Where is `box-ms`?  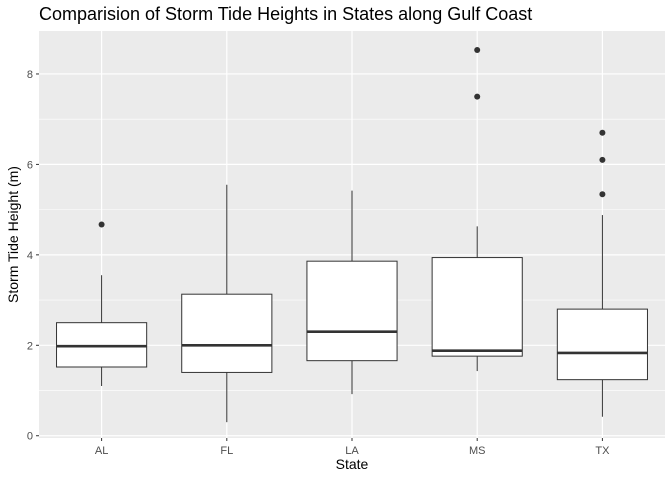 box-ms is located at coordinates (477, 209).